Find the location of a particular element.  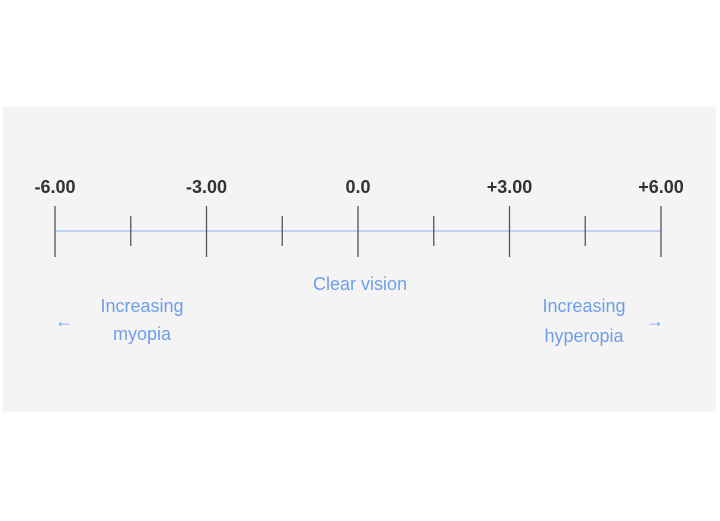

myopia-label-line2: myopia is located at coordinates (142, 334).